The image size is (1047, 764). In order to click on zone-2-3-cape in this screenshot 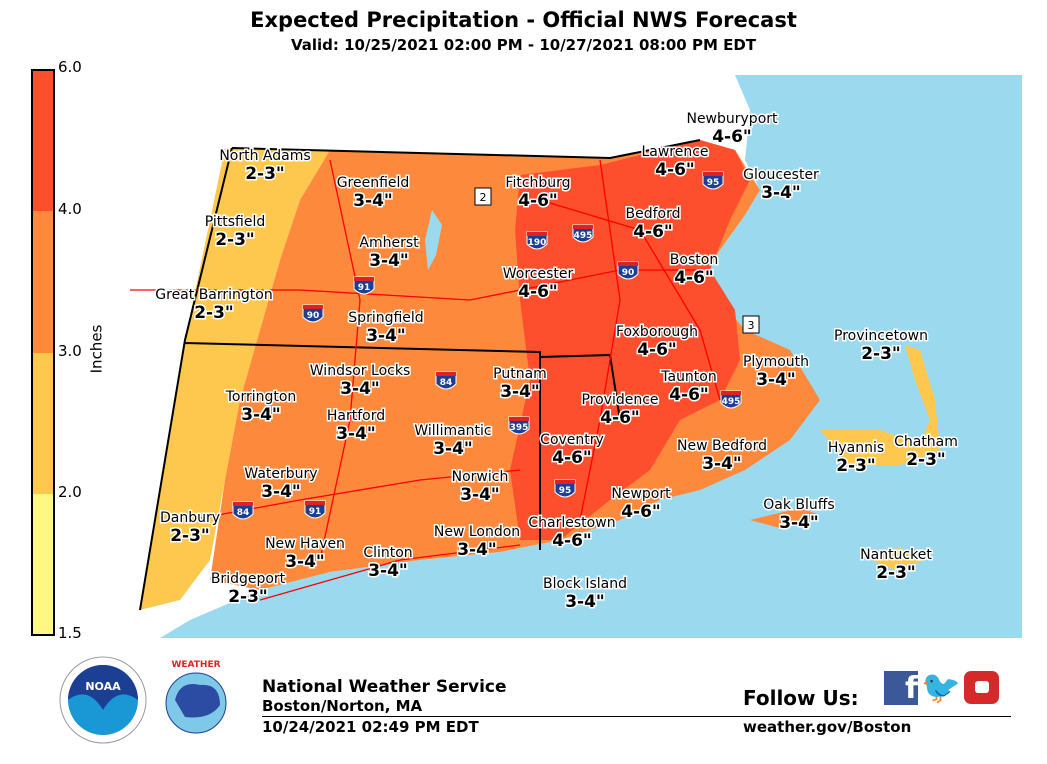, I will do `click(880, 405)`.